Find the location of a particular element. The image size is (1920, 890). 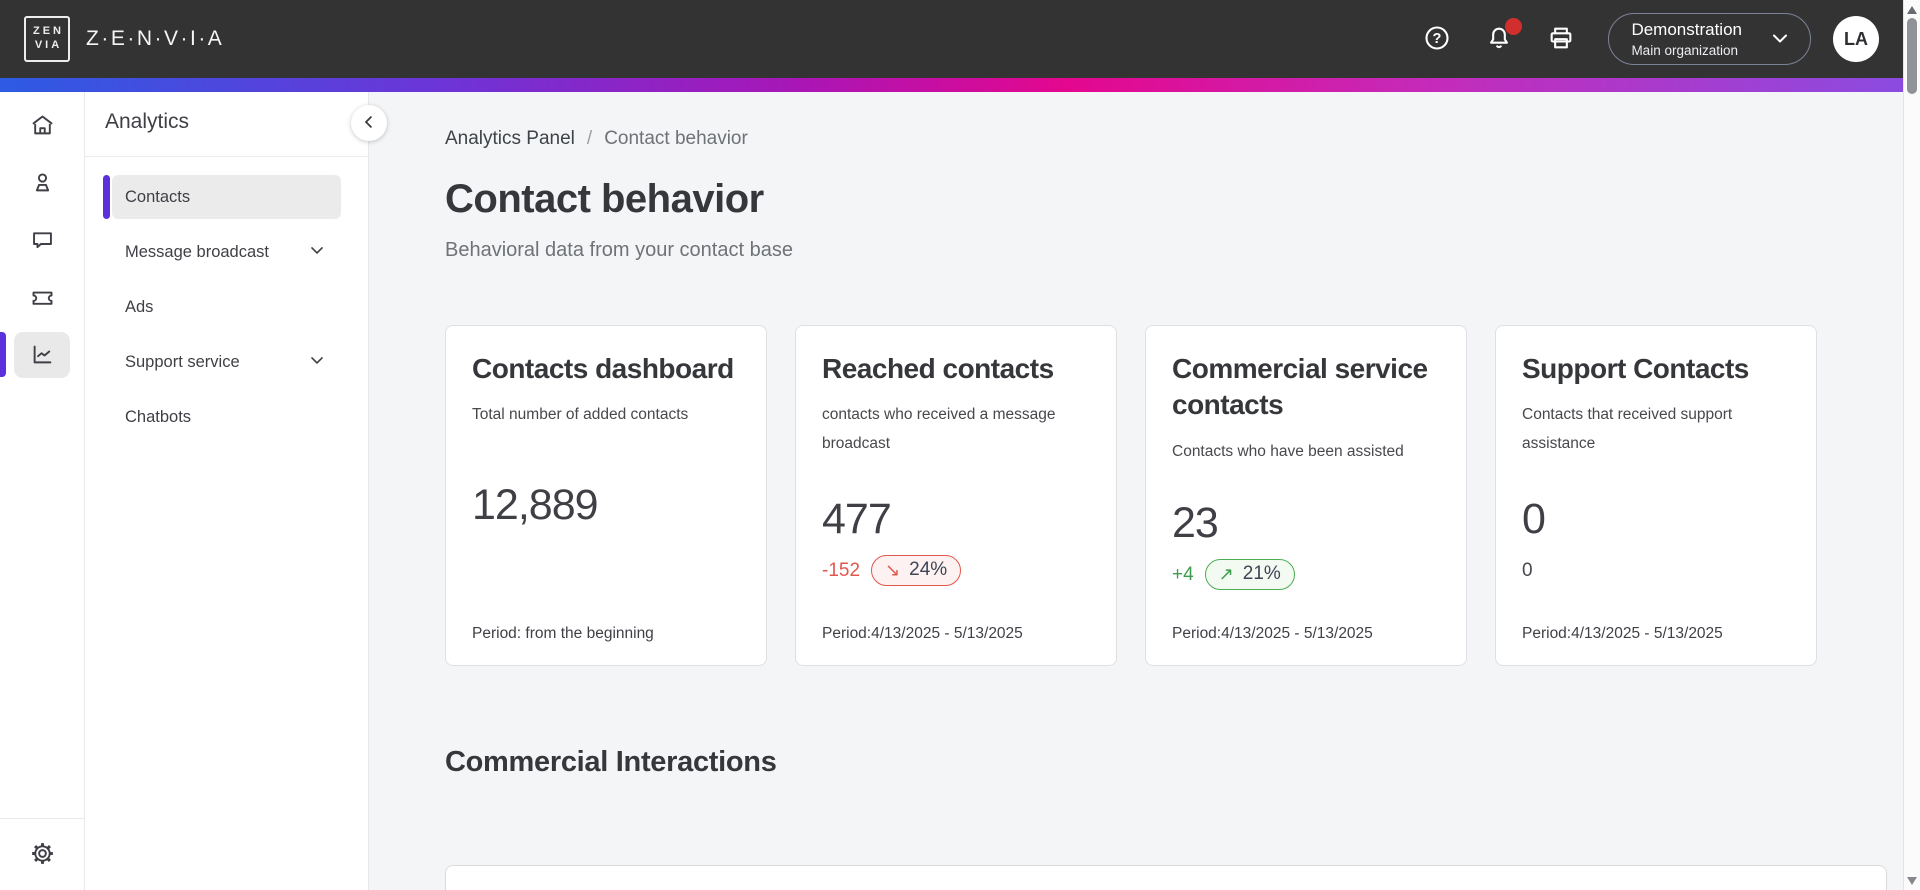

zenvia-logo-mark: ZEN VIA is located at coordinates (47, 39).